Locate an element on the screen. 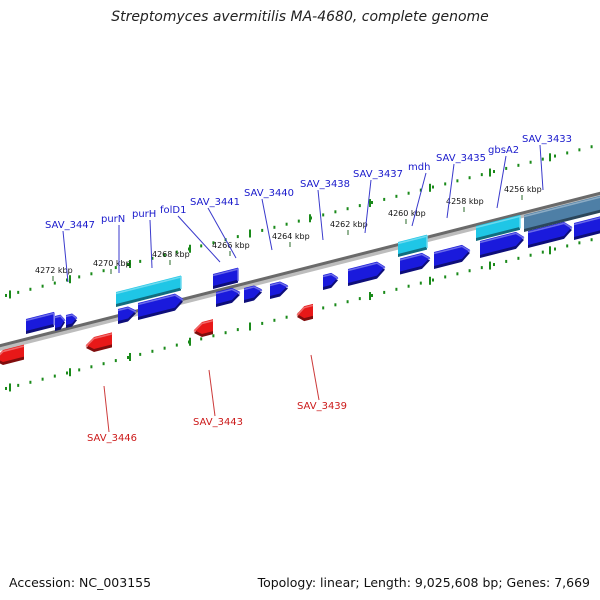  ruler-label: 4266 kbp is located at coordinates (231, 245).